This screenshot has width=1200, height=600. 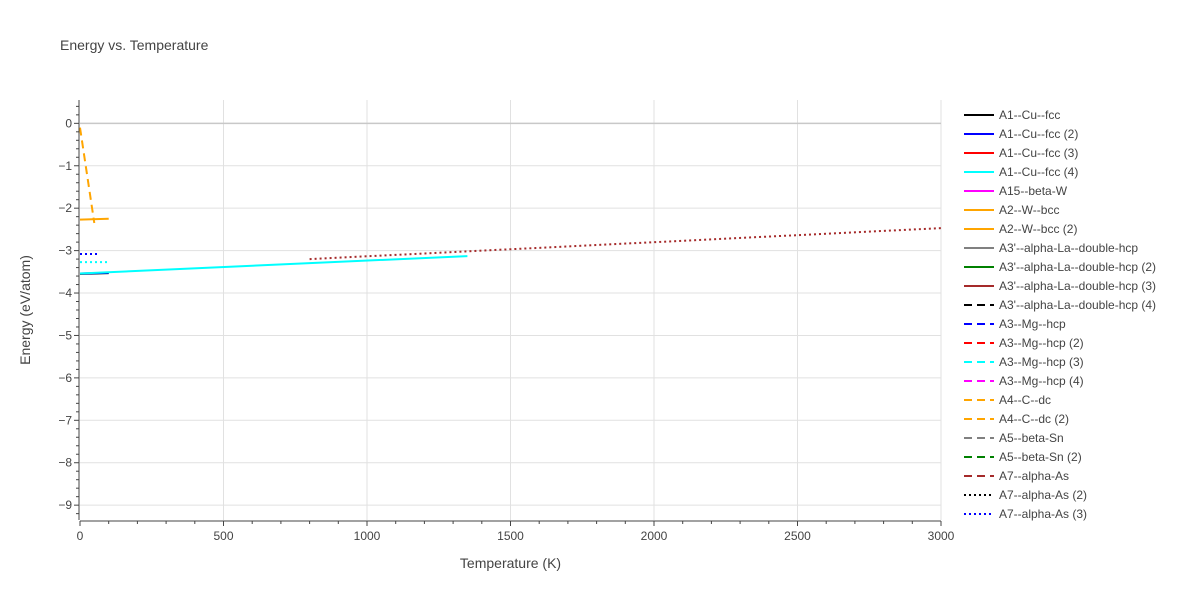 What do you see at coordinates (941, 536) in the screenshot?
I see `x-tick-label: 3000` at bounding box center [941, 536].